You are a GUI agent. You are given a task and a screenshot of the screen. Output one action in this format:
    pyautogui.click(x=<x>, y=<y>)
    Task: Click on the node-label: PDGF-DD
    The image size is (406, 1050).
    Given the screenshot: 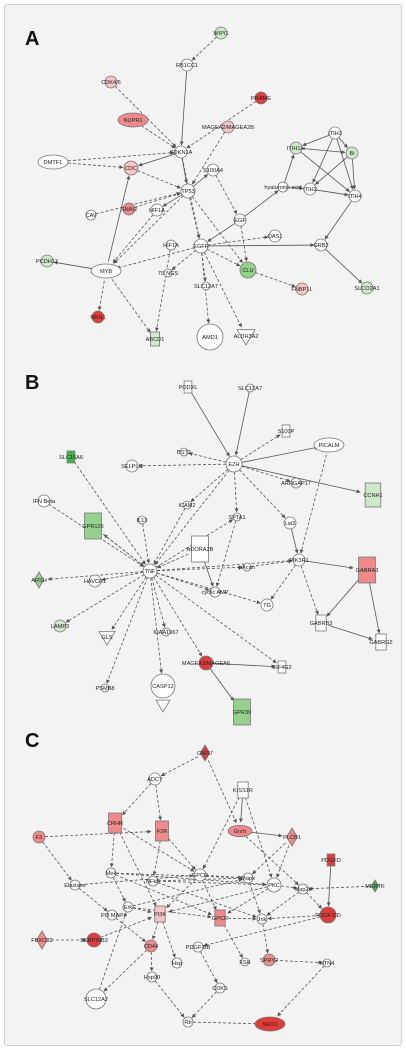 What is the action you would take?
    pyautogui.click(x=327, y=916)
    